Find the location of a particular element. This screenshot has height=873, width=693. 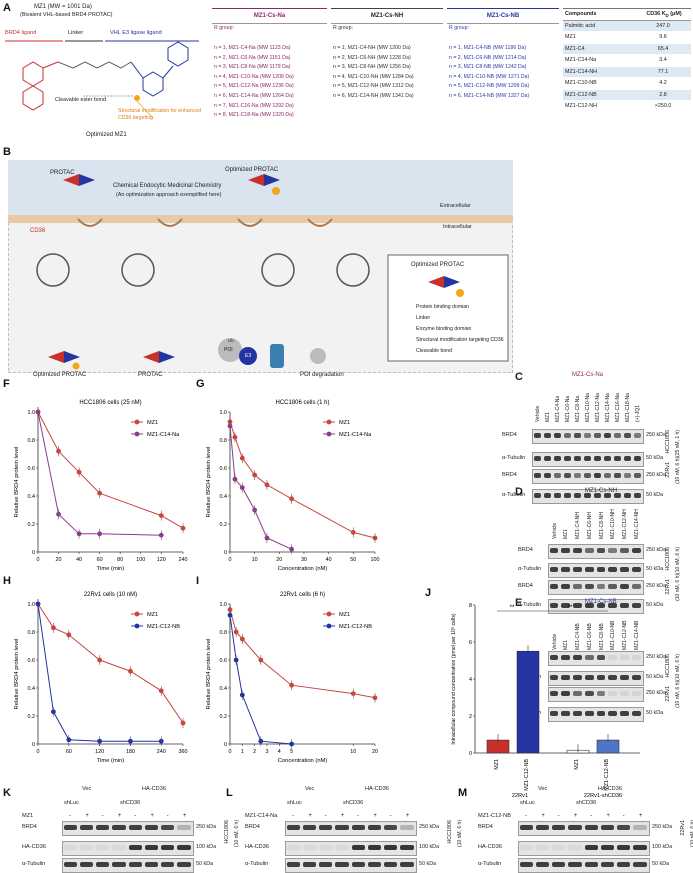

x-tick-label: 80 is located at coordinates (120, 560).